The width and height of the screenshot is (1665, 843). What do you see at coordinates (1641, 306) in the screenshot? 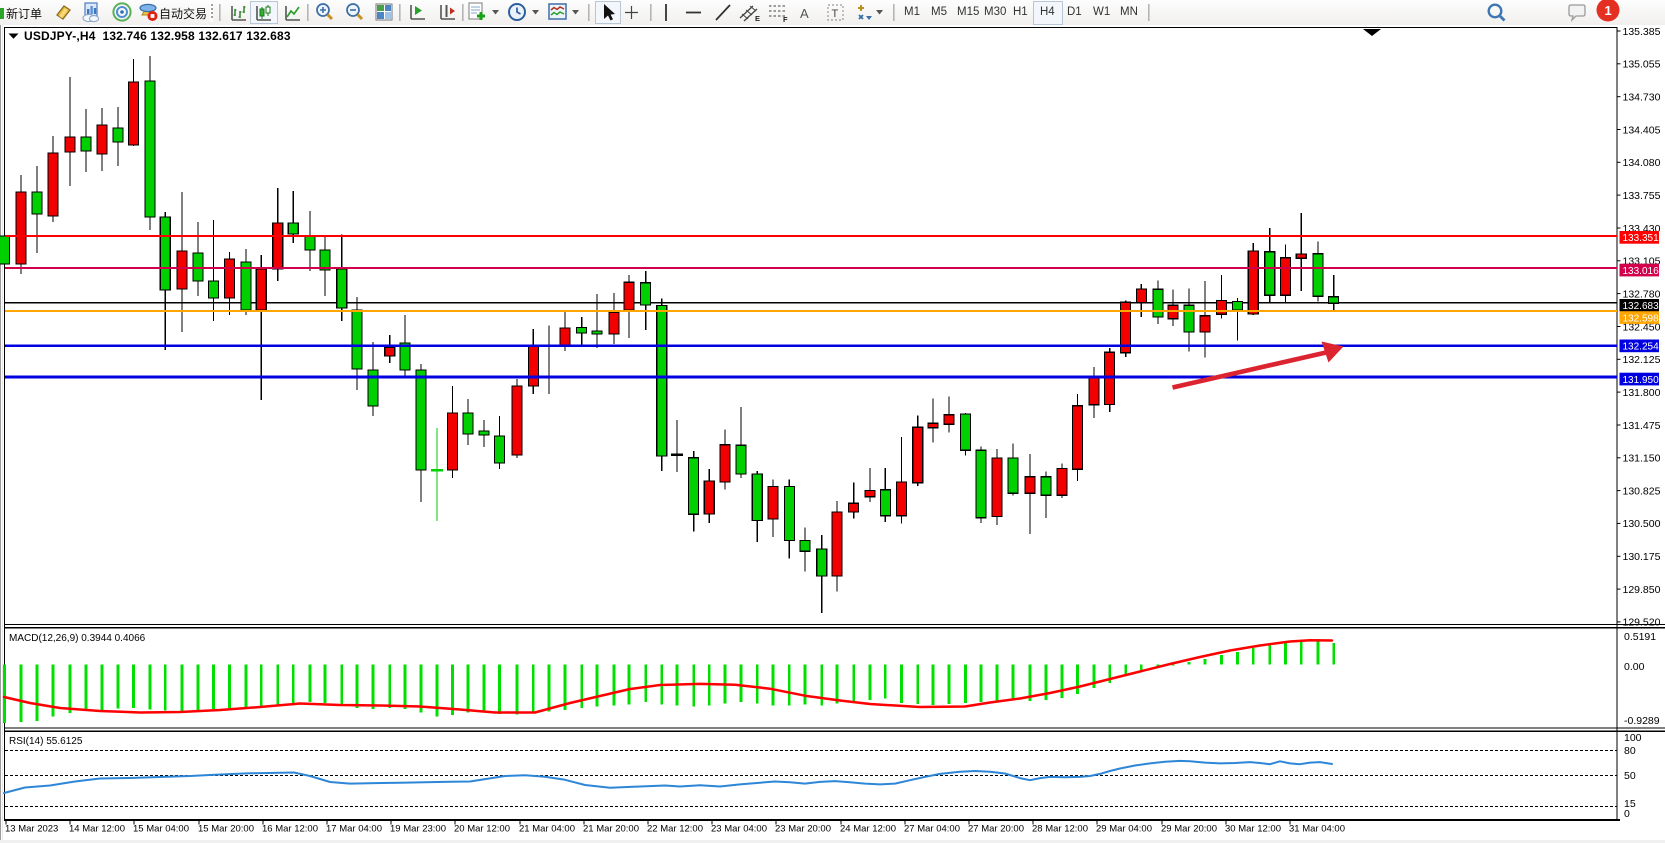
I see `svg-text: 132.683` at bounding box center [1641, 306].